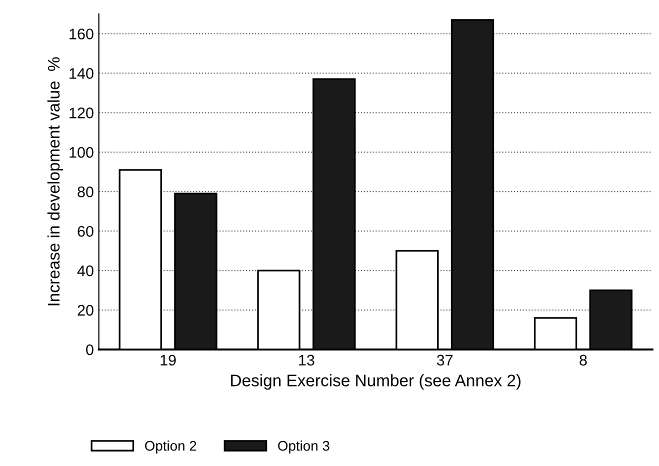  I want to click on y-tick-label: 40, so click(85, 270).